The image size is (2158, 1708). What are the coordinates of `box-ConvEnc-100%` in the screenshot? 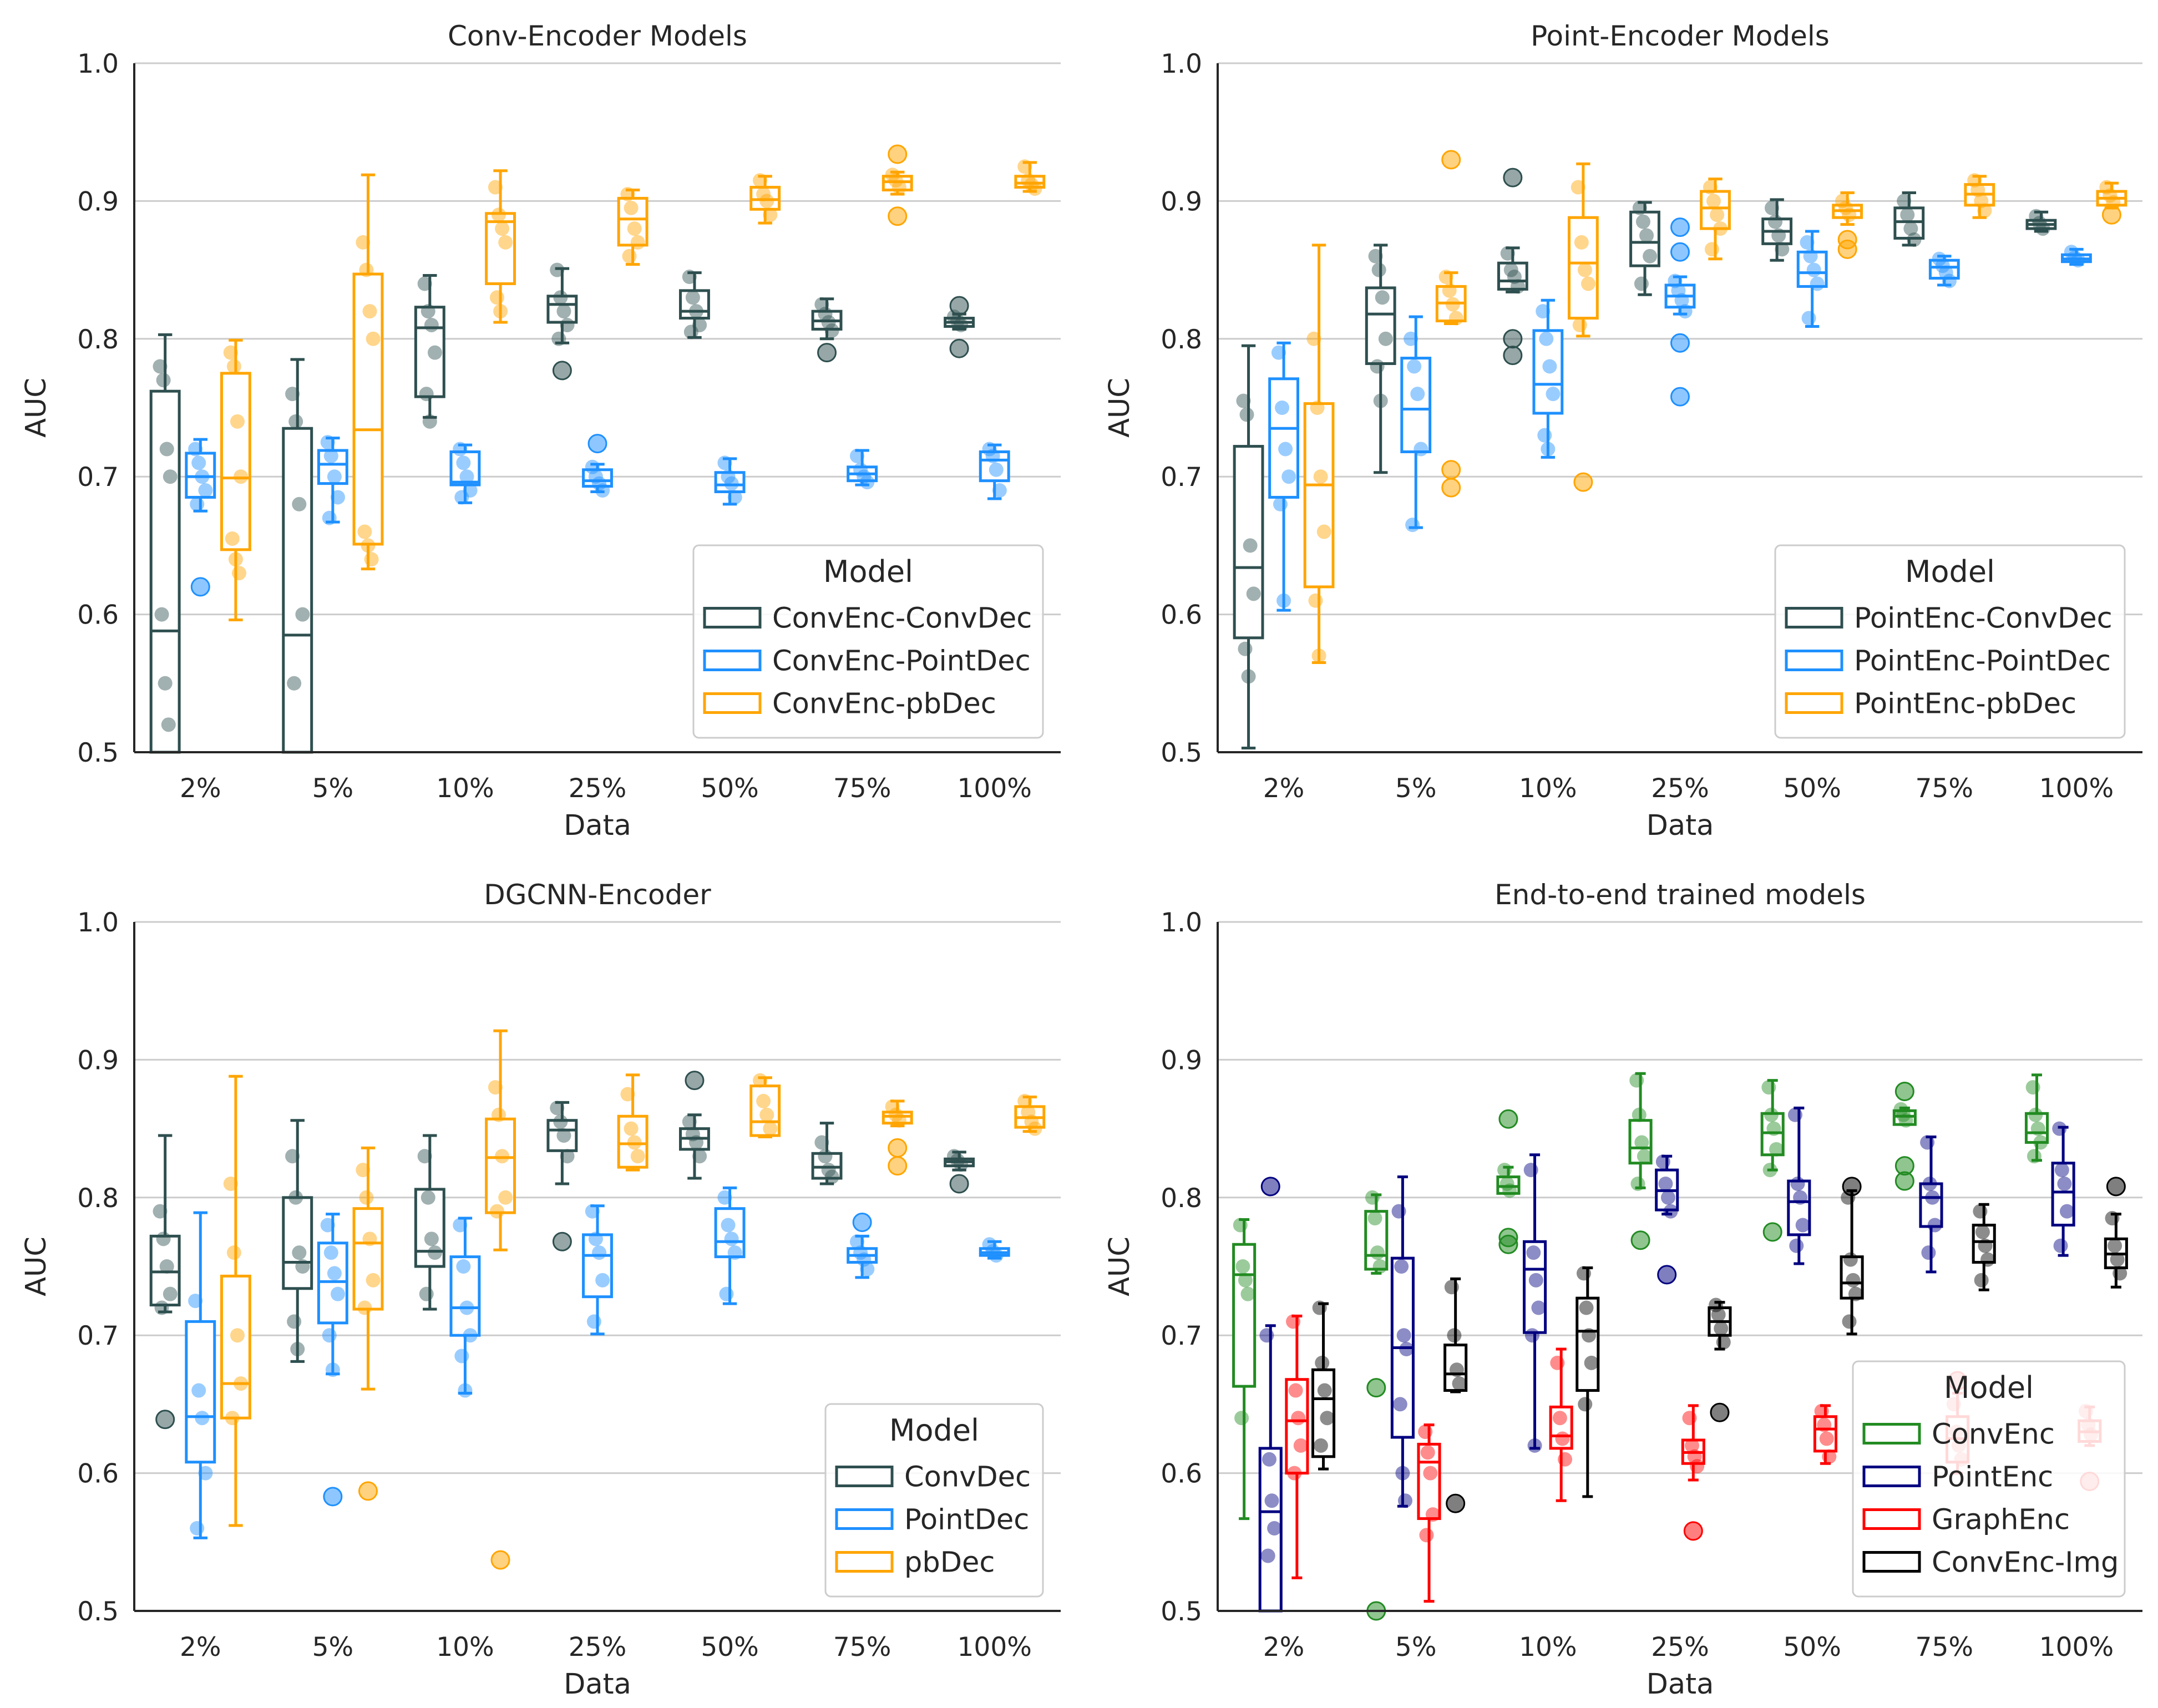 It's located at (2037, 1118).